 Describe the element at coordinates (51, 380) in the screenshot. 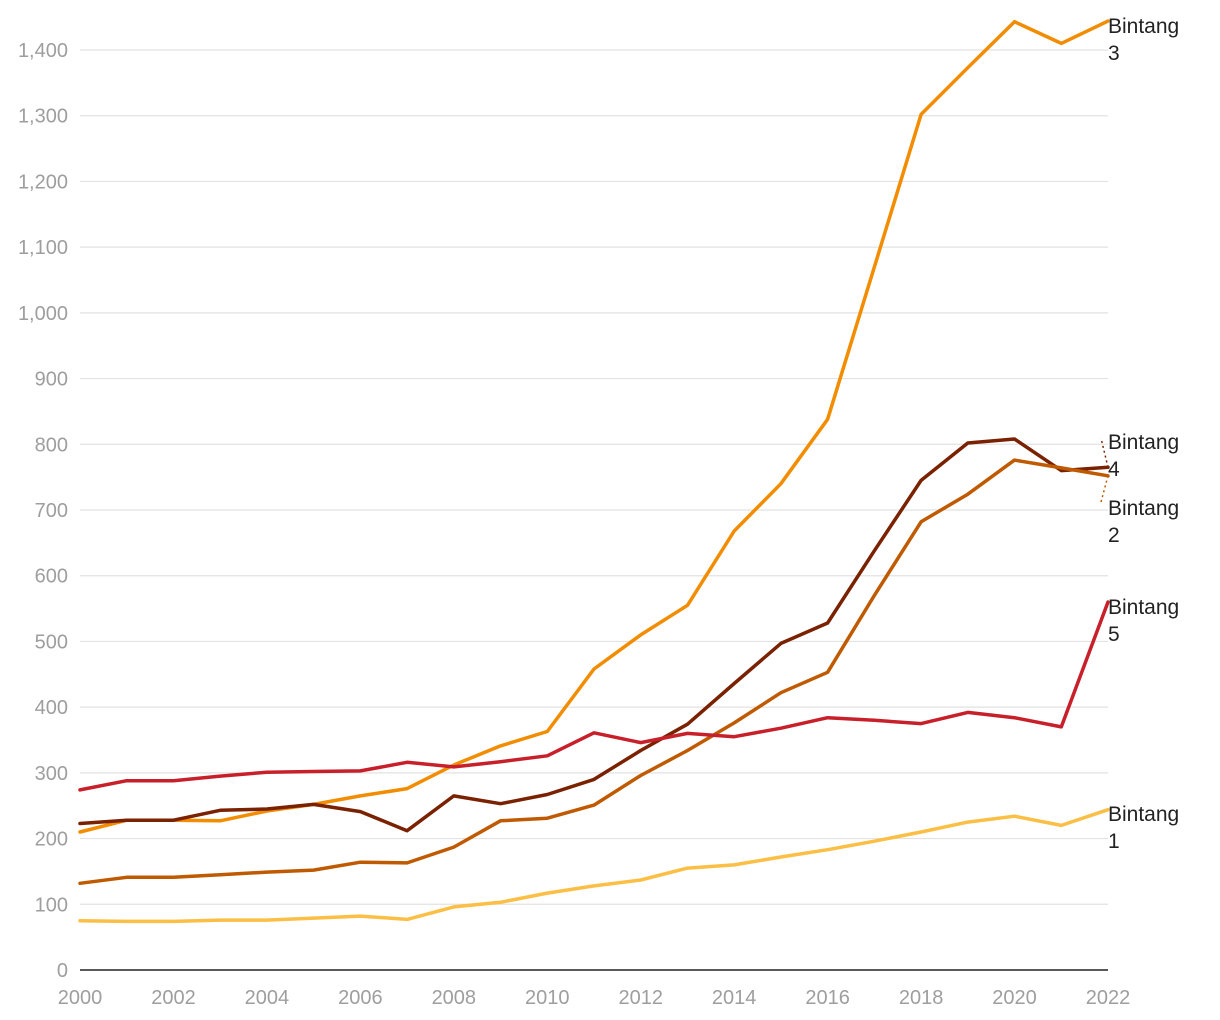

I see `y-tick-label: 900` at that location.